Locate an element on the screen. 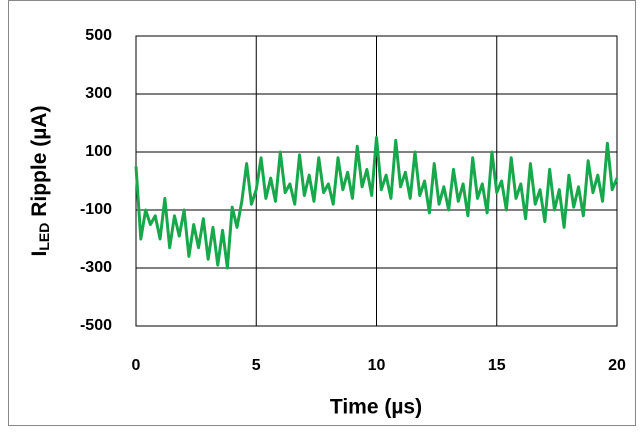 This screenshot has height=432, width=644. x-tick-label: 5 is located at coordinates (256, 365).